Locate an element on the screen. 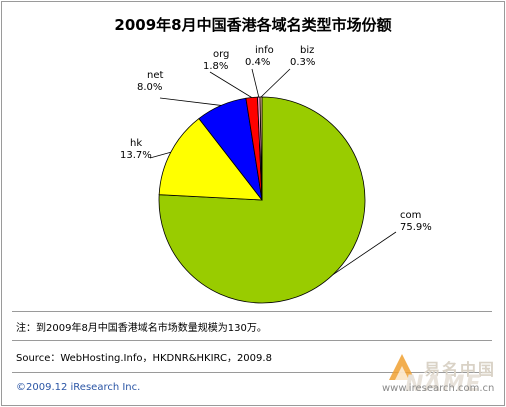  slice-label-com: com is located at coordinates (410, 215).